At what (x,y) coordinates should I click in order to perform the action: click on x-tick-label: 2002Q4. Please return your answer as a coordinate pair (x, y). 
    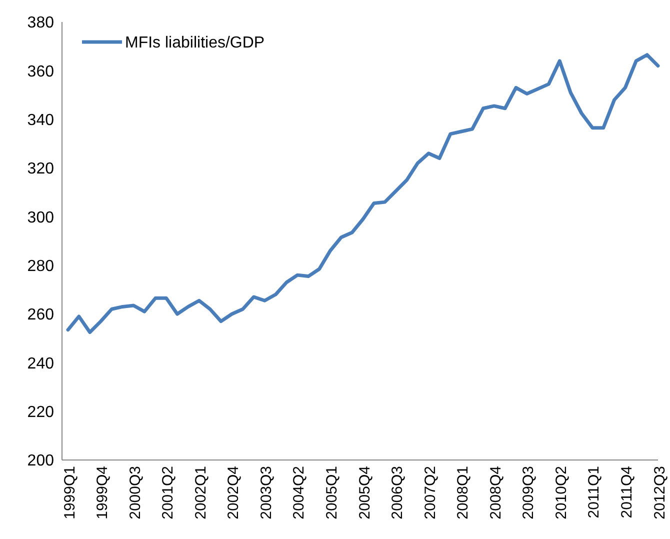
    Looking at the image, I should click on (233, 493).